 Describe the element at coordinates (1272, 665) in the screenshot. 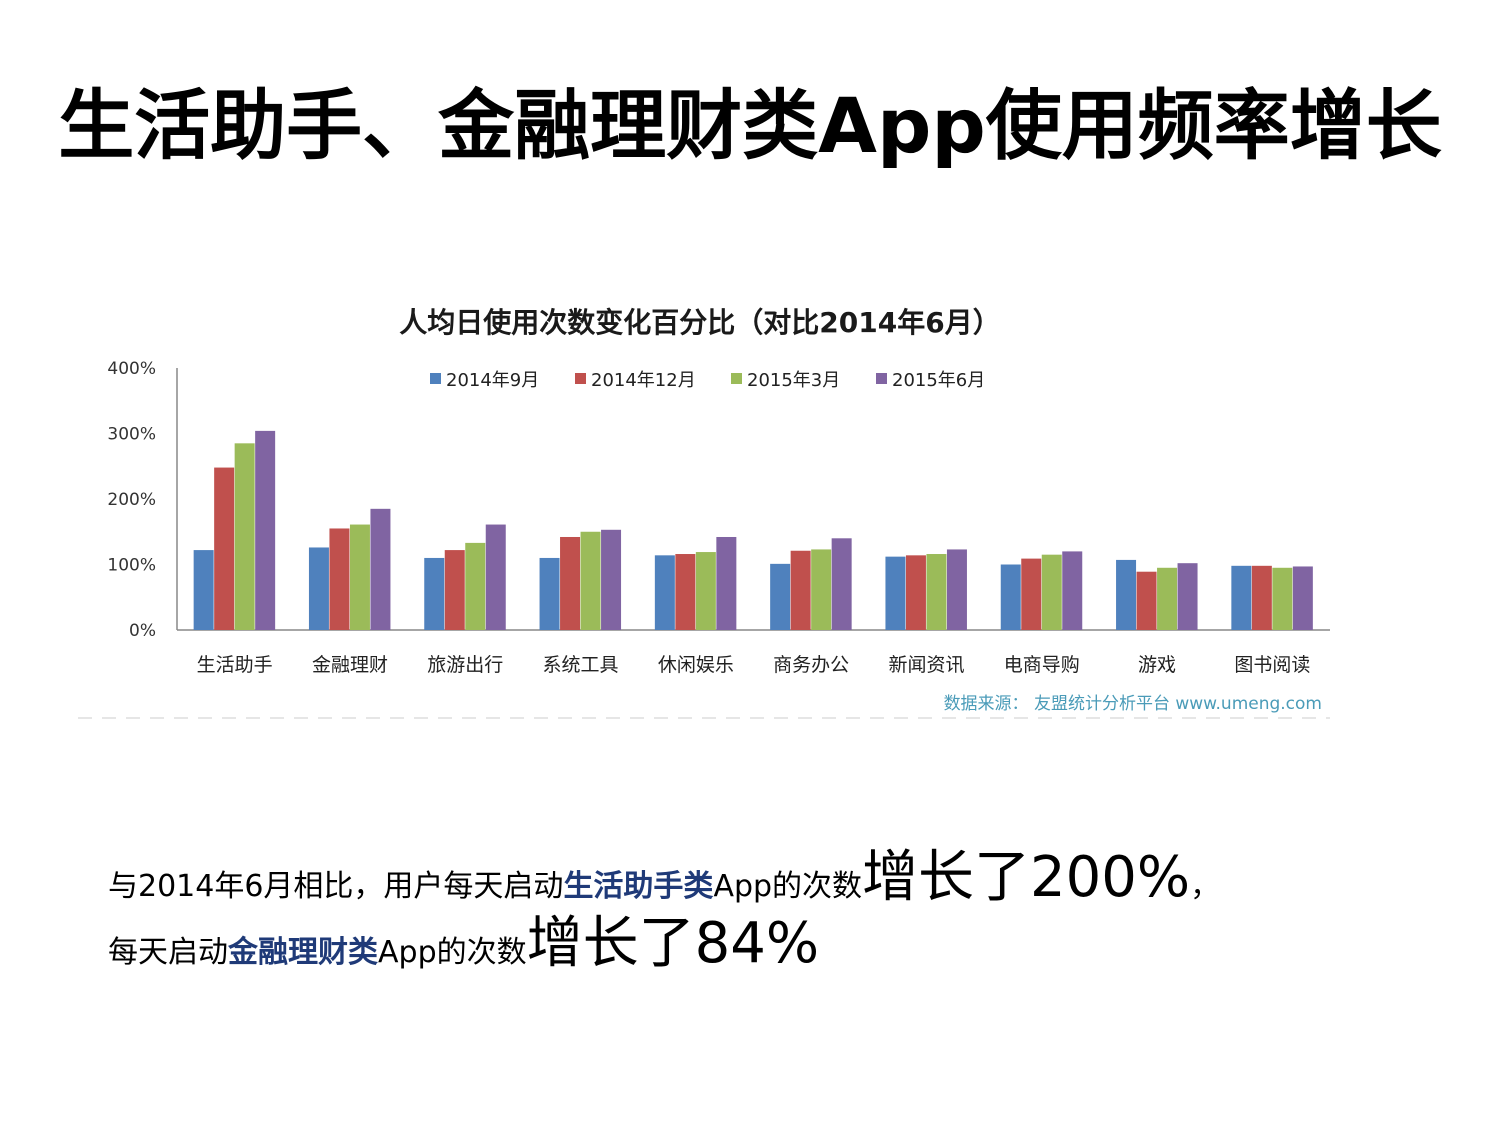

I see `x-tick-label: 图书阅读` at that location.